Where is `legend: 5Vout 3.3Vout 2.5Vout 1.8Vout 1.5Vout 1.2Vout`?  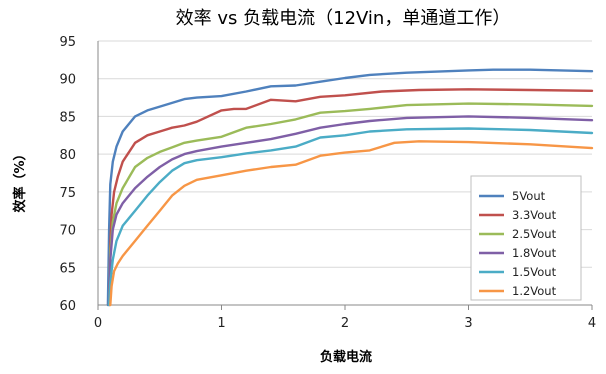
legend: 5Vout 3.3Vout 2.5Vout 1.8Vout 1.5Vout 1.2Vout is located at coordinates (526, 238).